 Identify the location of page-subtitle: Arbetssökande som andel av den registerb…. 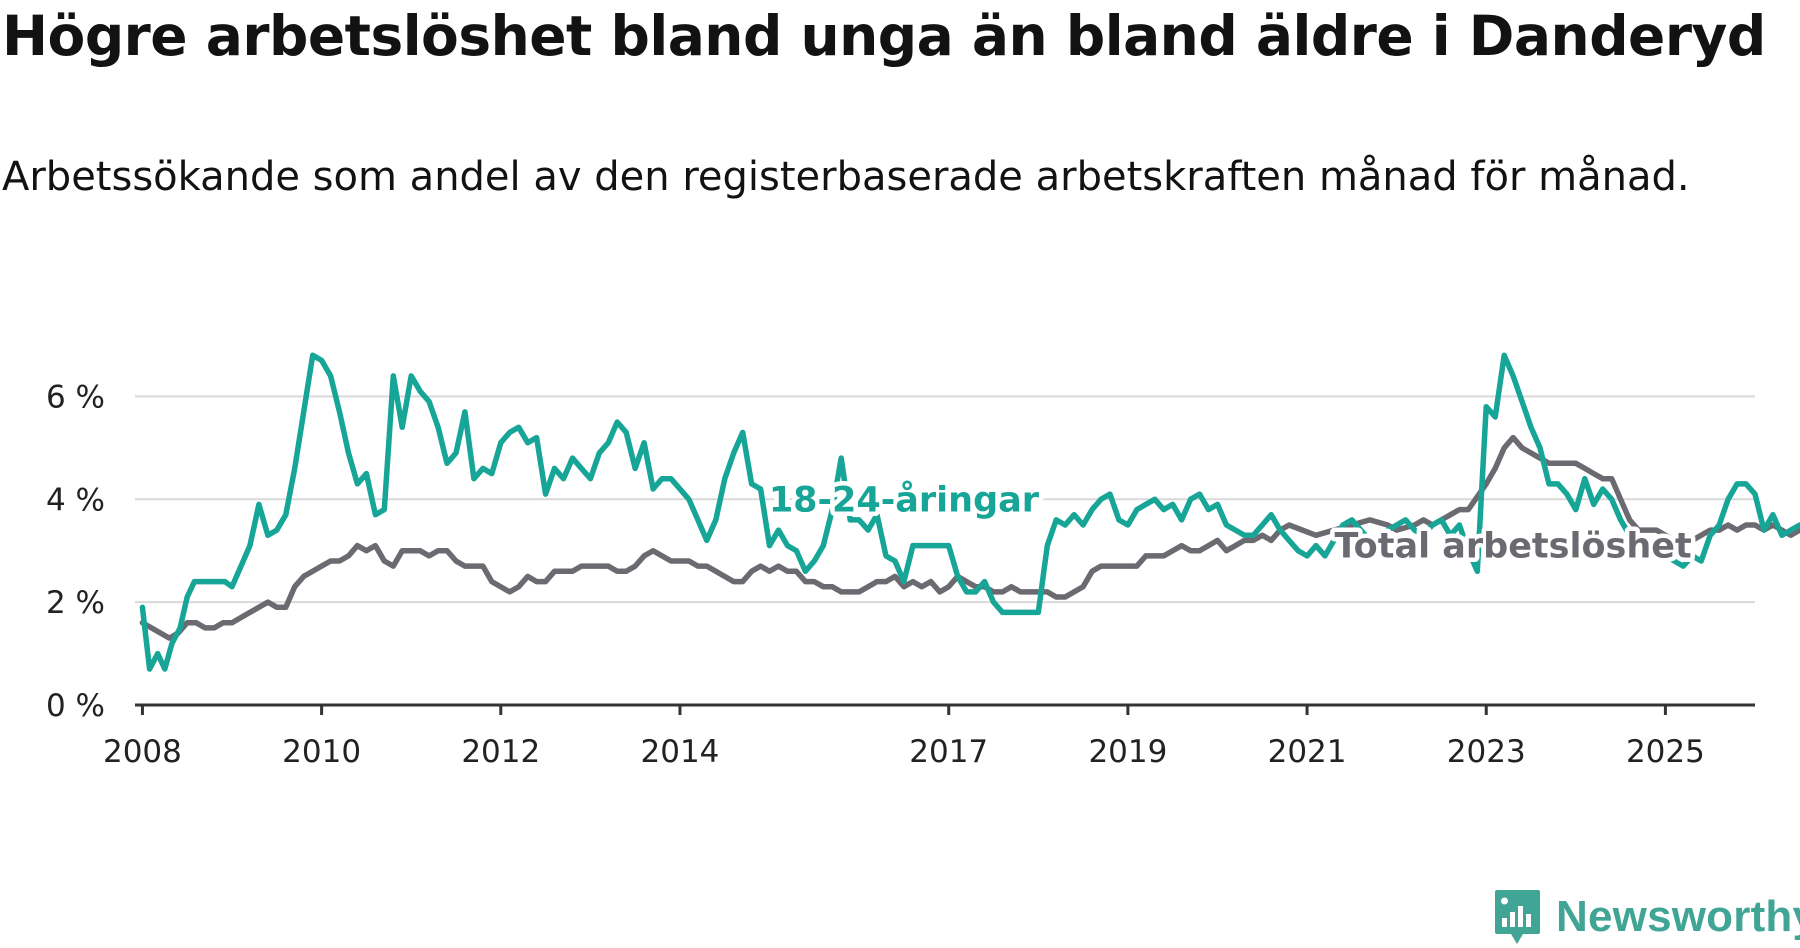
(846, 177).